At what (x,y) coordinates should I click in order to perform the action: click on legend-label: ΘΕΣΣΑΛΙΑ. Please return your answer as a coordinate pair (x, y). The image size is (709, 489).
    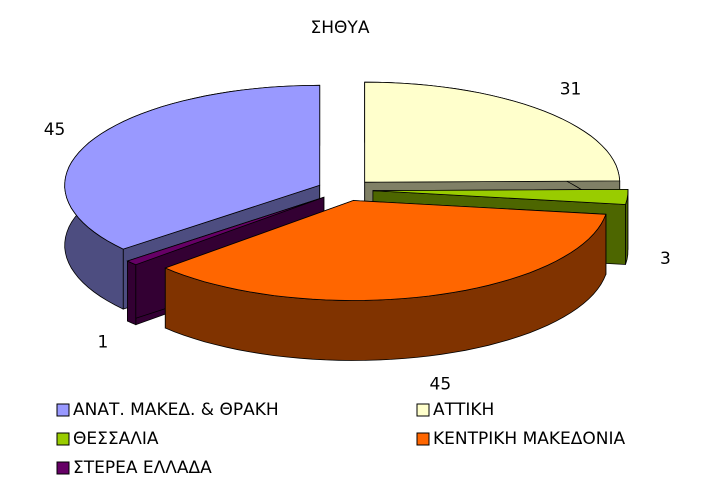
    Looking at the image, I should click on (116, 439).